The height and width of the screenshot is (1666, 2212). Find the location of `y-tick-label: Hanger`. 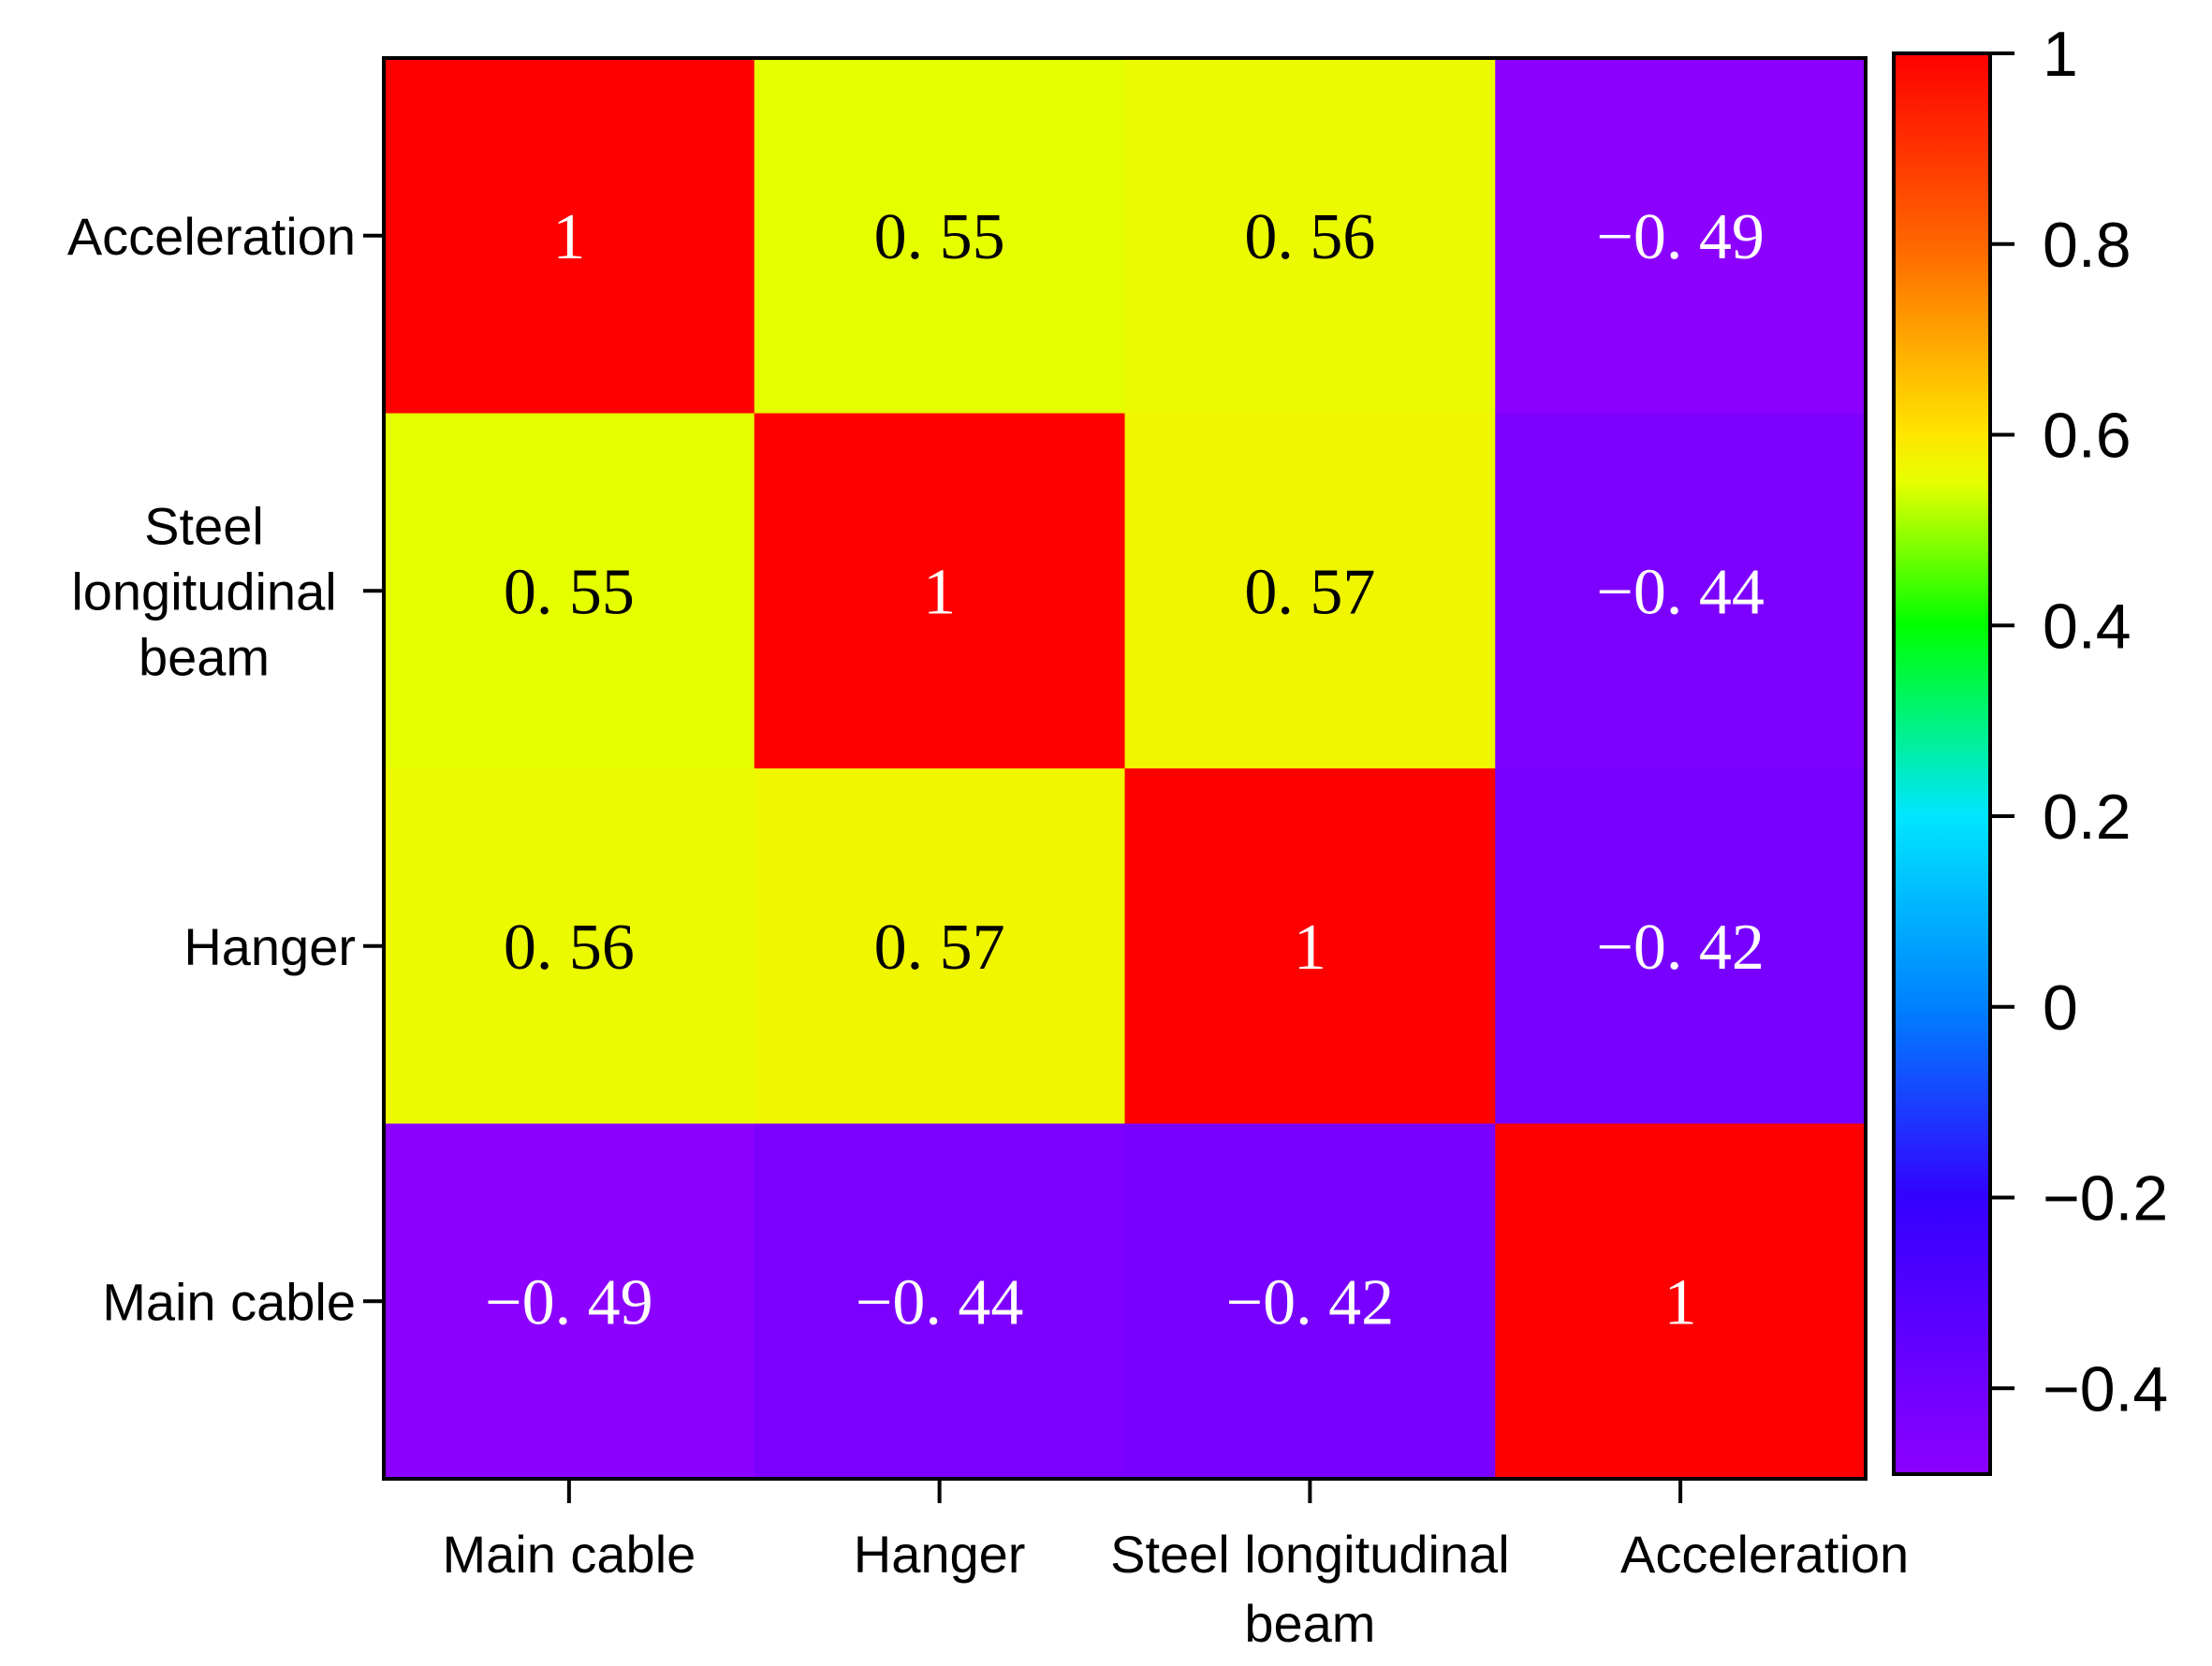

y-tick-label: Hanger is located at coordinates (269, 946).